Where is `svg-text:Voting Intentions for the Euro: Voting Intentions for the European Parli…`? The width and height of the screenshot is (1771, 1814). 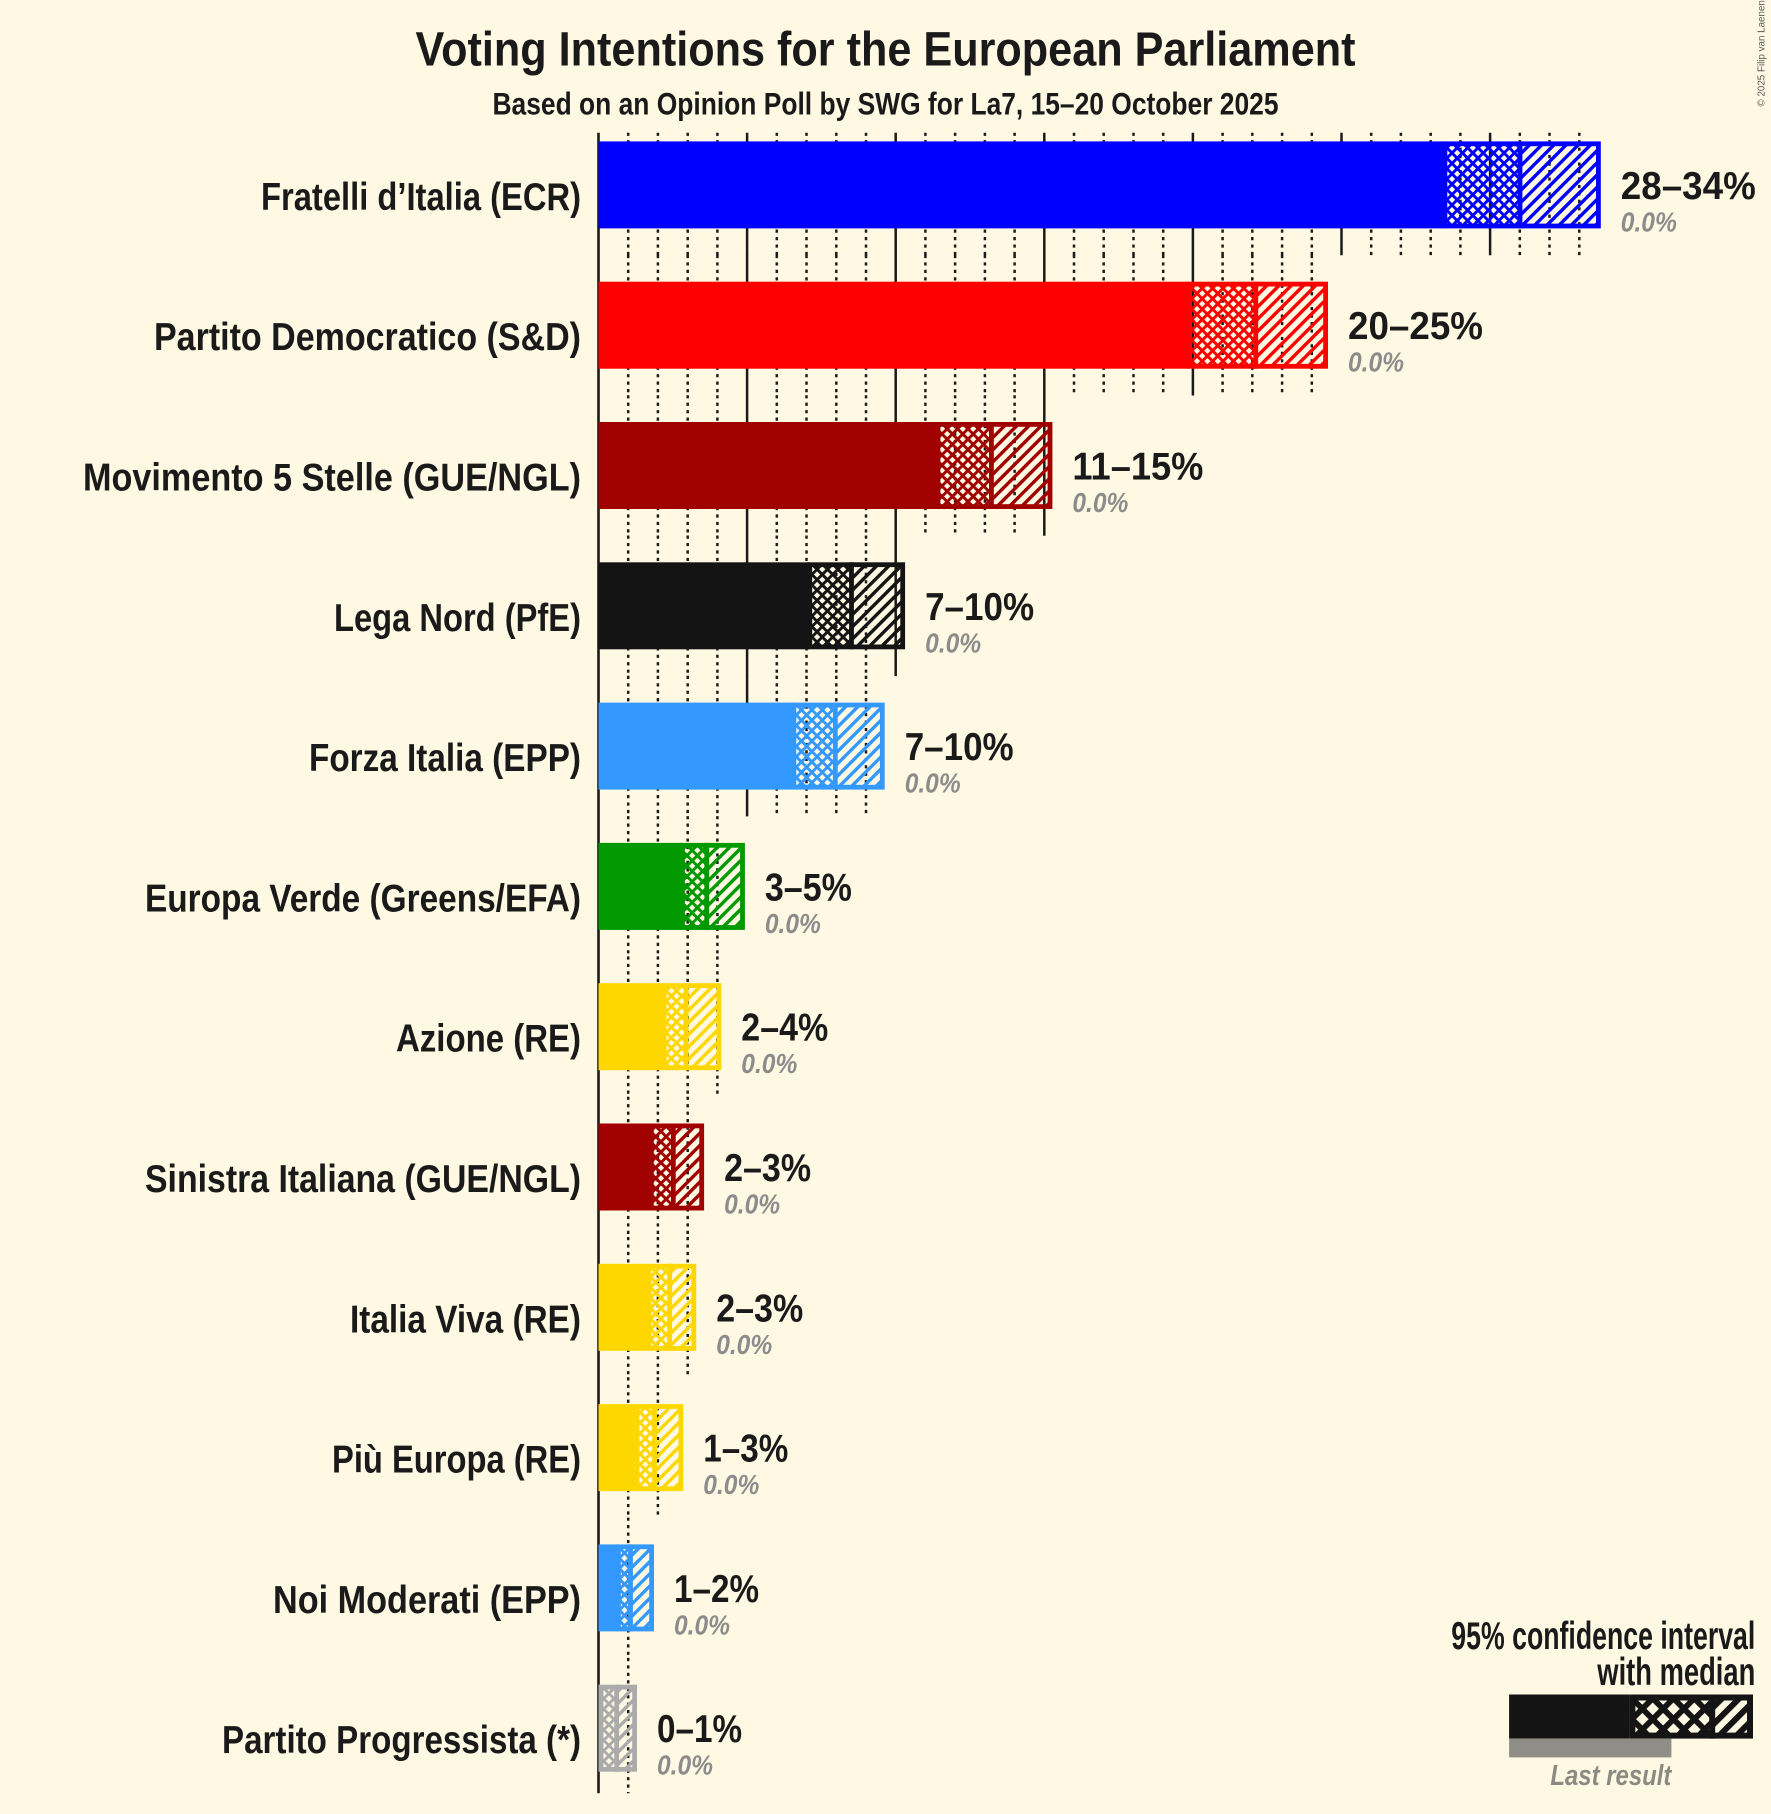
svg-text:Voting Intentions for the Euro: Voting Intentions for the European Parli… is located at coordinates (886, 50).